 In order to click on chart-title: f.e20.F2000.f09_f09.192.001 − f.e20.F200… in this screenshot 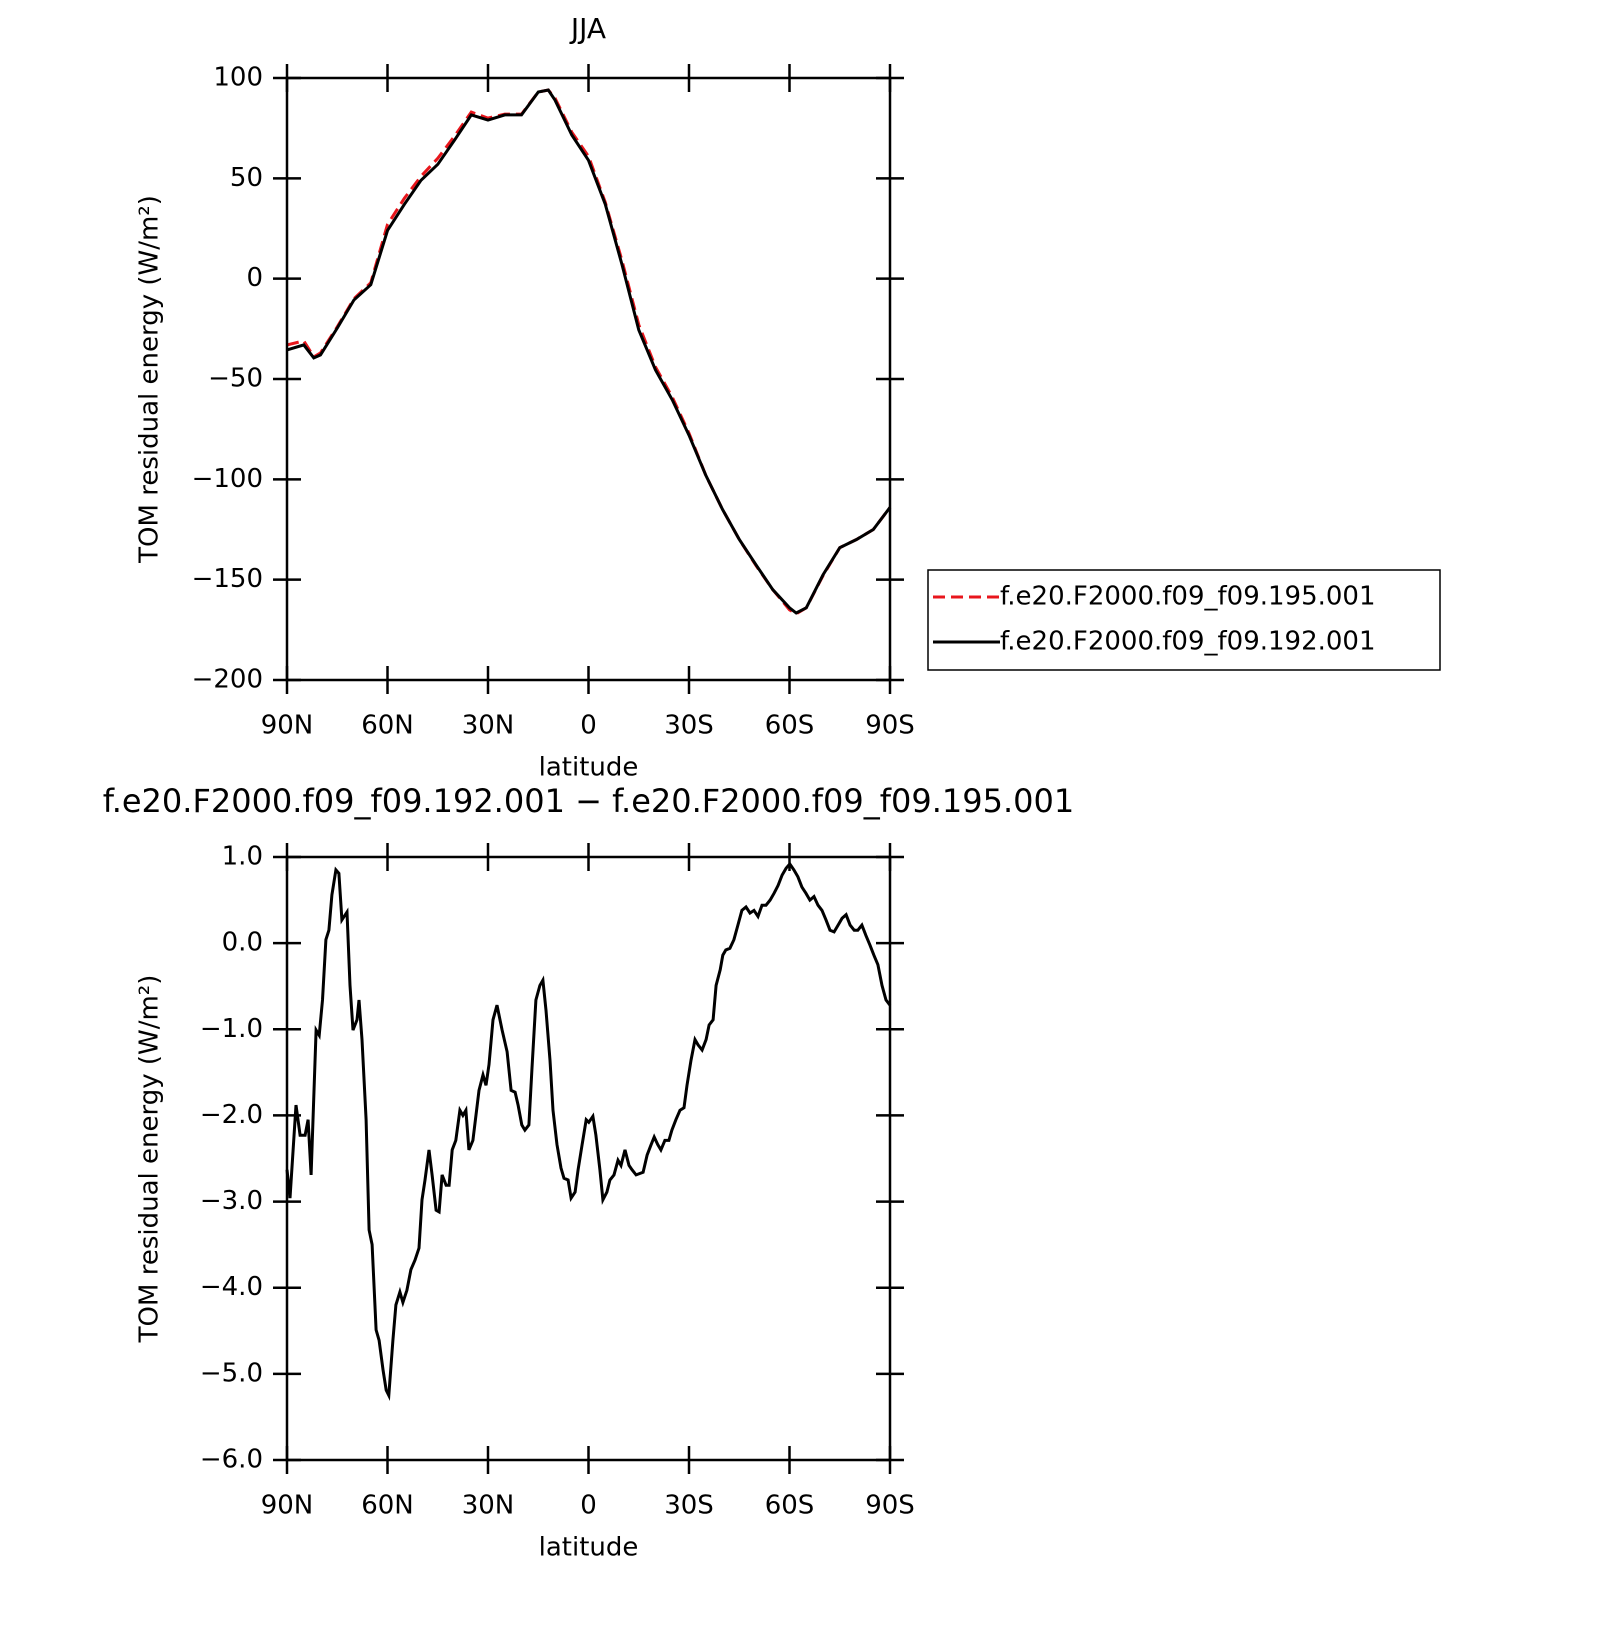, I will do `click(589, 801)`.